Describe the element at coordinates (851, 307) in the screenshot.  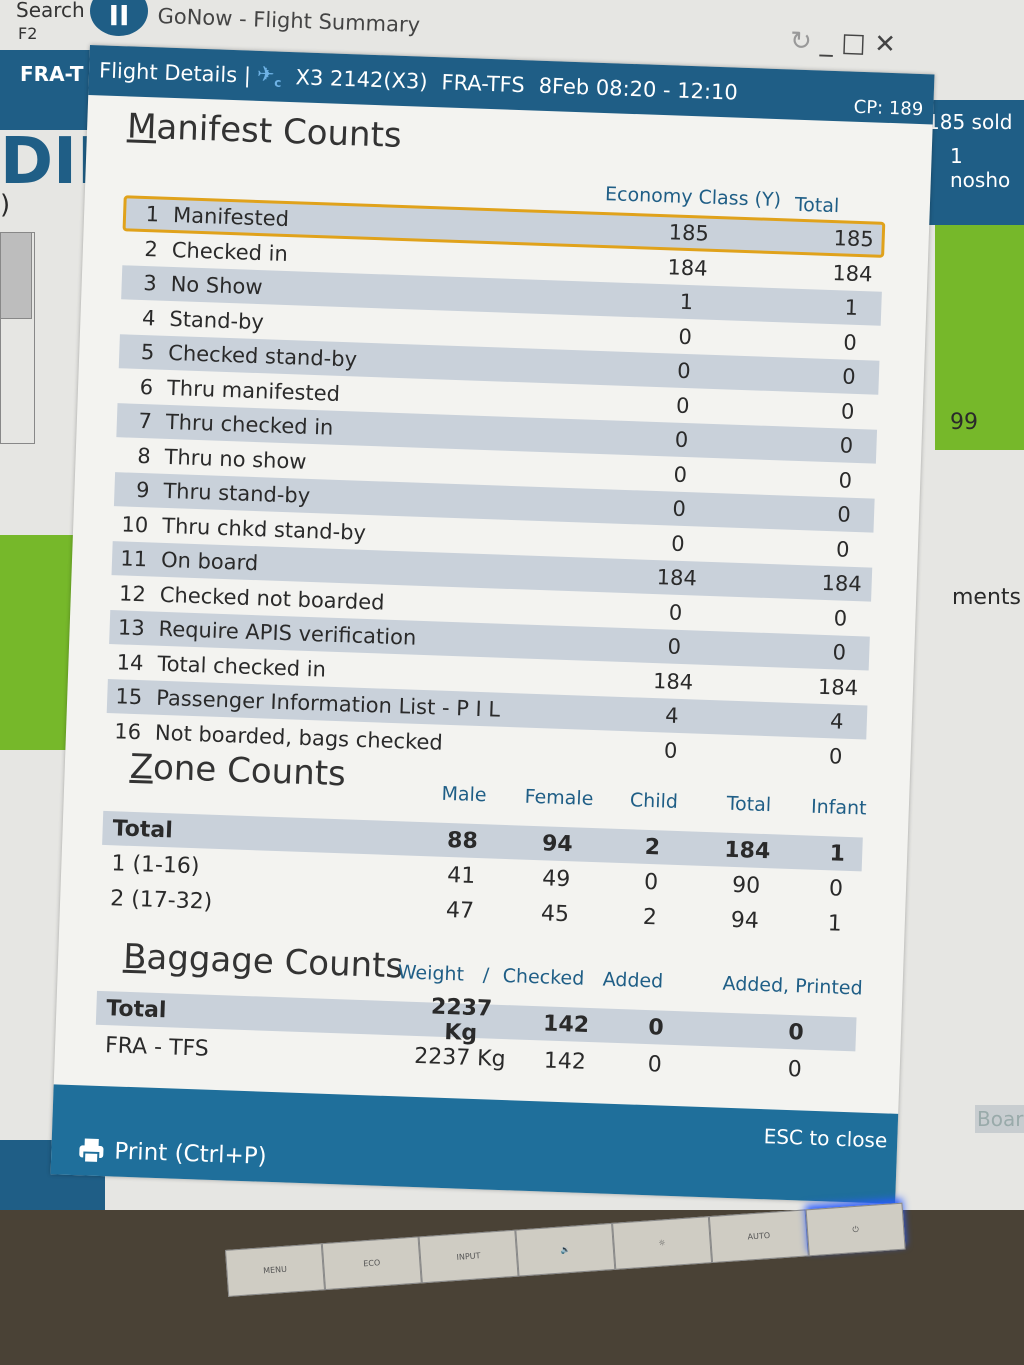
I see `total-value: 1` at that location.